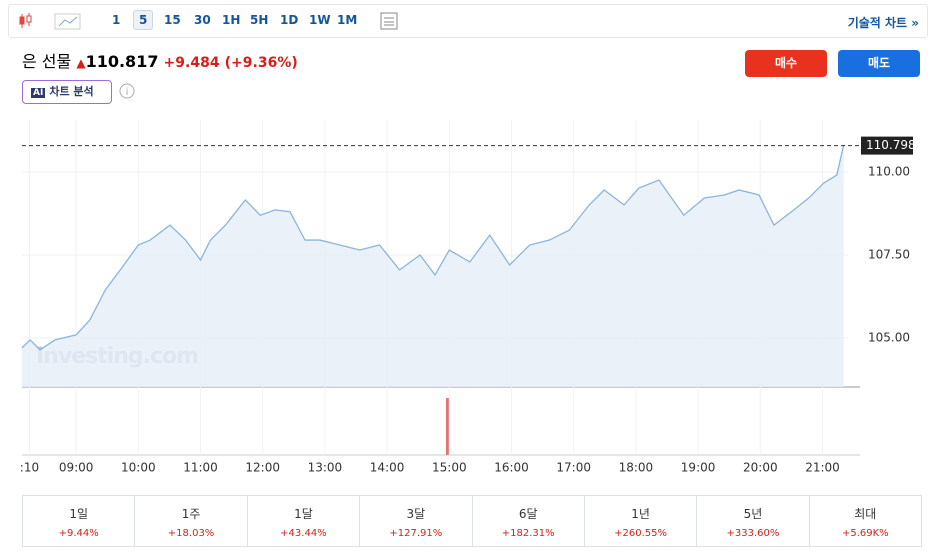  I want to click on sell-button: 매도, so click(879, 63).